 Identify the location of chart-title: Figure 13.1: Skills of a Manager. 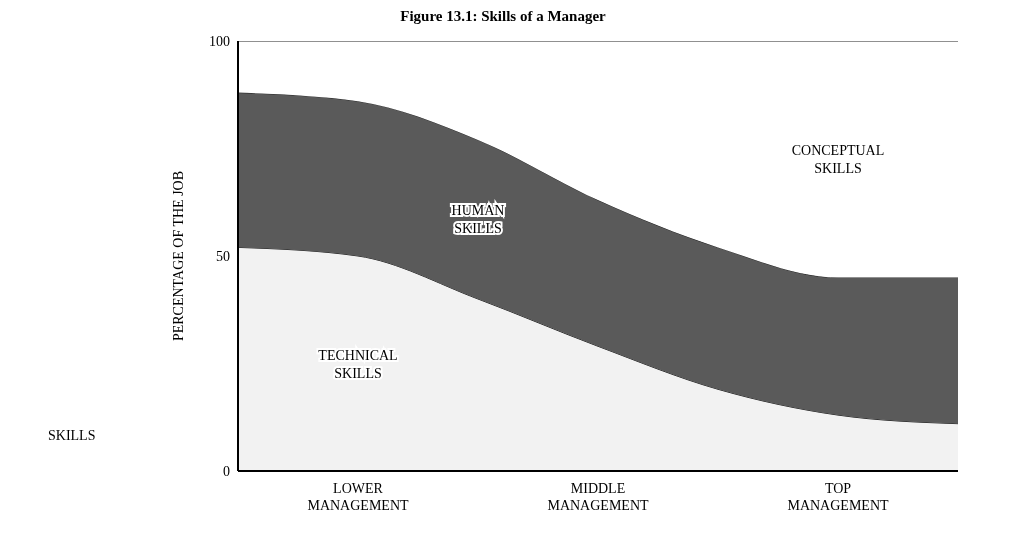
(503, 16).